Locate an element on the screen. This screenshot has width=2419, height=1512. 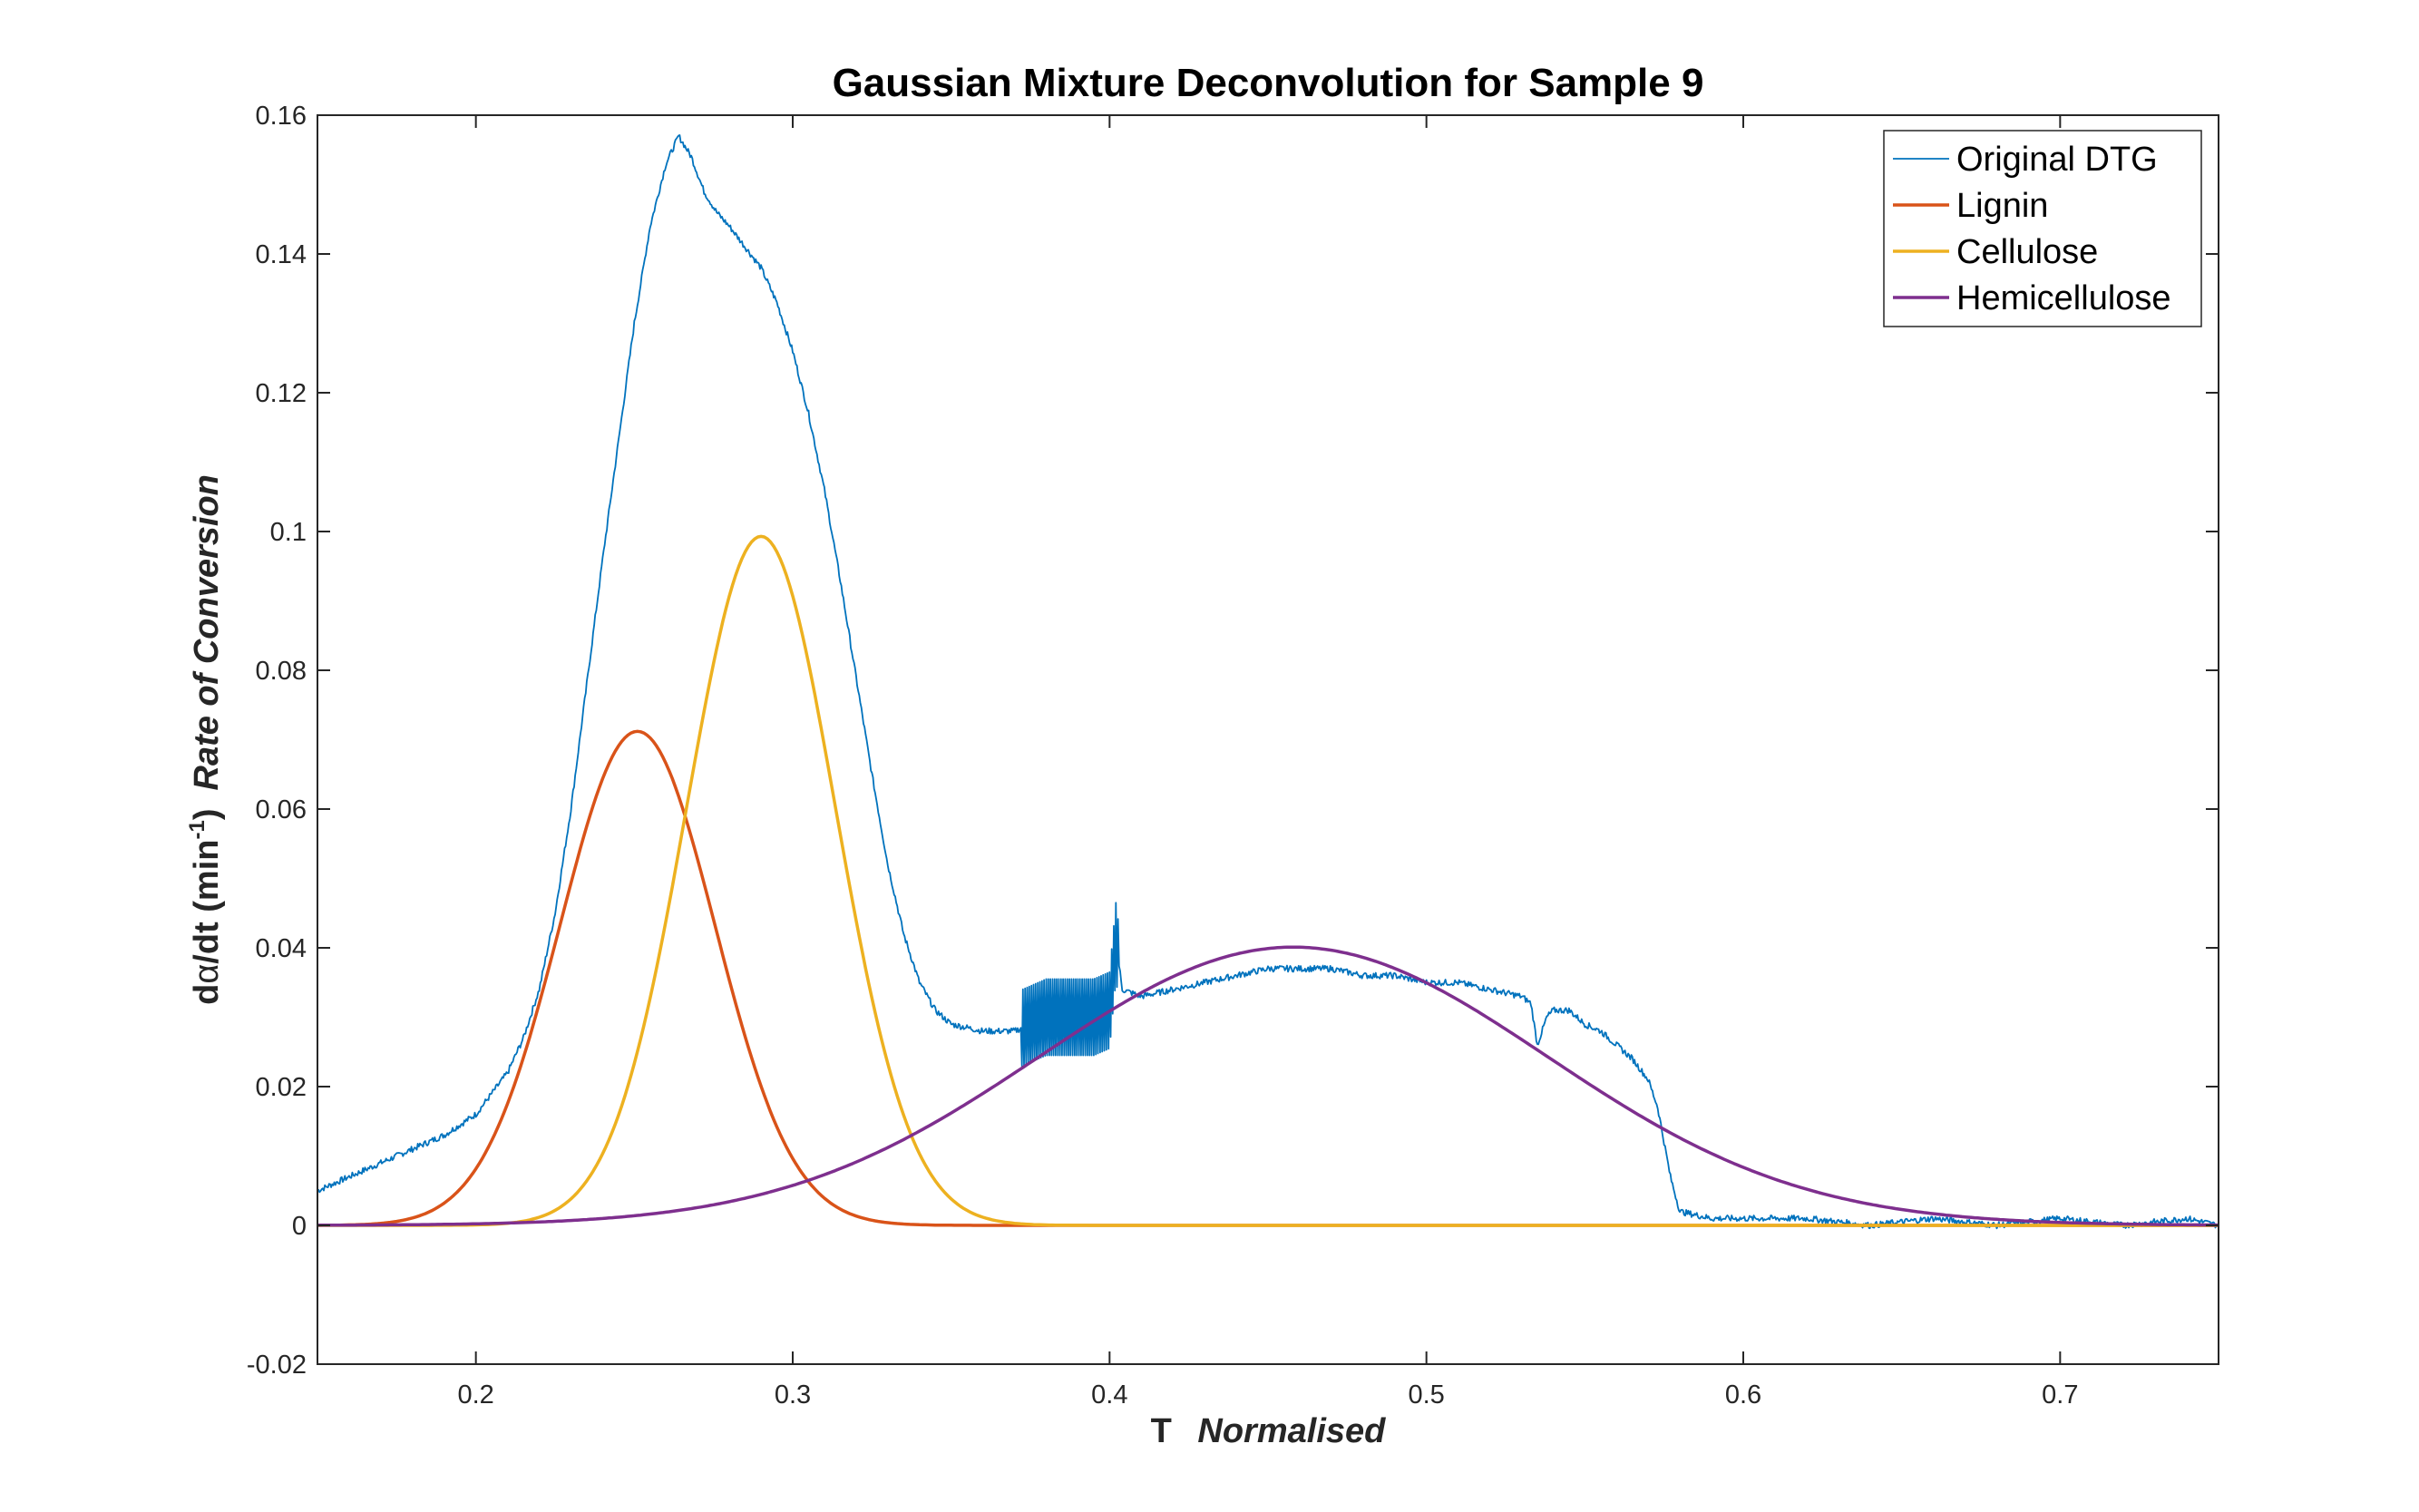
legend: Original DTG Lignin Cellulose Hemicellulose is located at coordinates (2043, 228).